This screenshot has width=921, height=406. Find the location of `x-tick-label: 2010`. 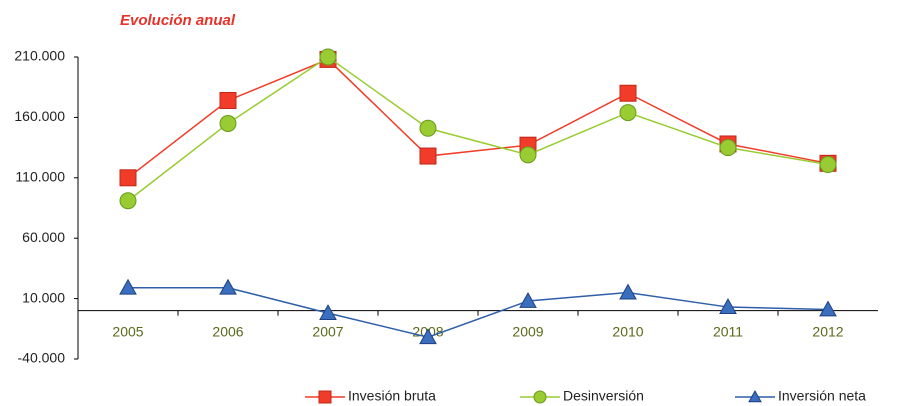

x-tick-label: 2010 is located at coordinates (627, 331).